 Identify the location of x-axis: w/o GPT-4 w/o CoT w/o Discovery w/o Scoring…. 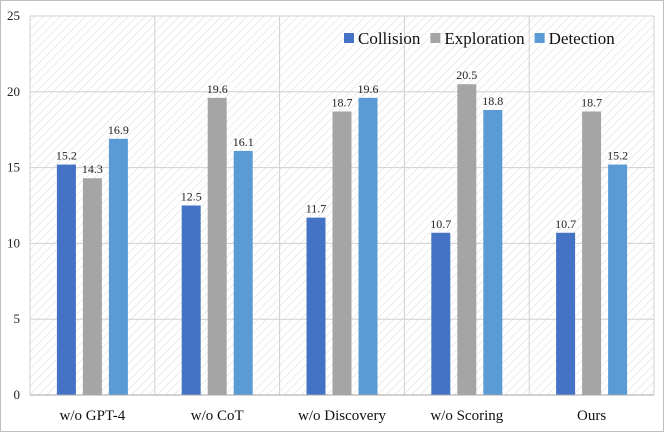
(342, 409).